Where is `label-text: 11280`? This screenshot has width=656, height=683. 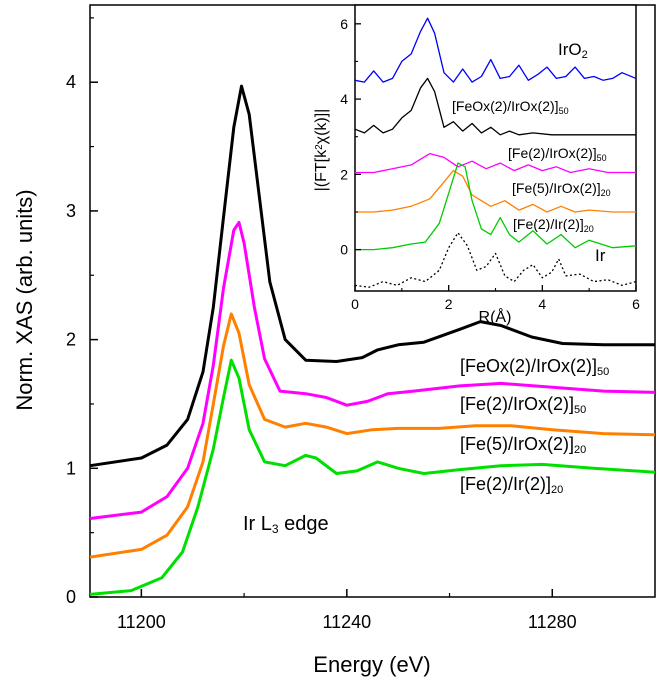 label-text: 11280 is located at coordinates (552, 622).